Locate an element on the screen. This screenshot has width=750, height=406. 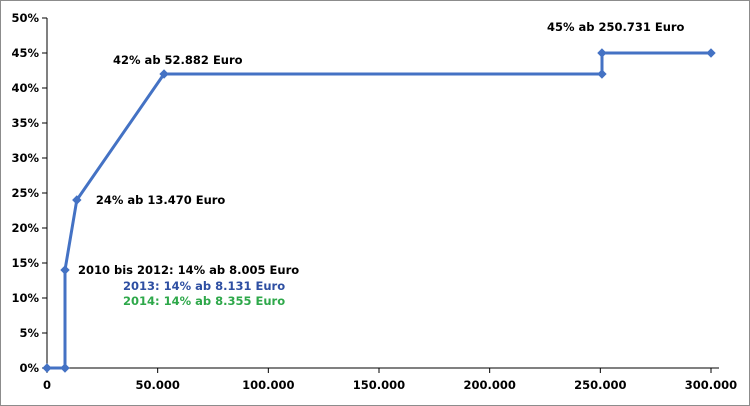
x-tick-label: 100.000 is located at coordinates (268, 385).